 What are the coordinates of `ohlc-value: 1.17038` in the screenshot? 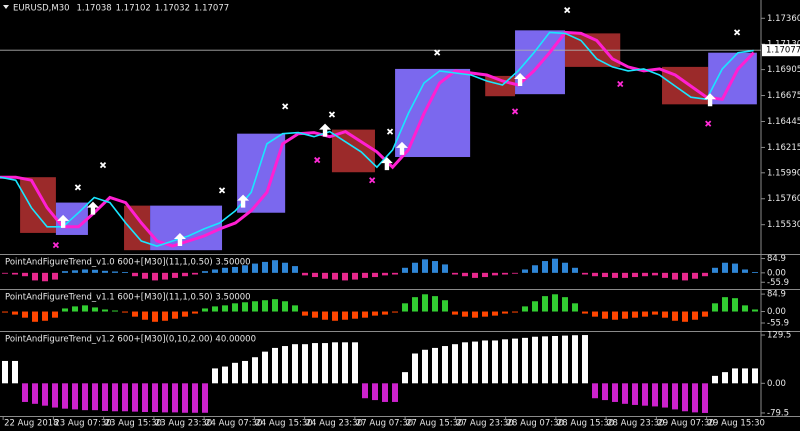 It's located at (94, 8).